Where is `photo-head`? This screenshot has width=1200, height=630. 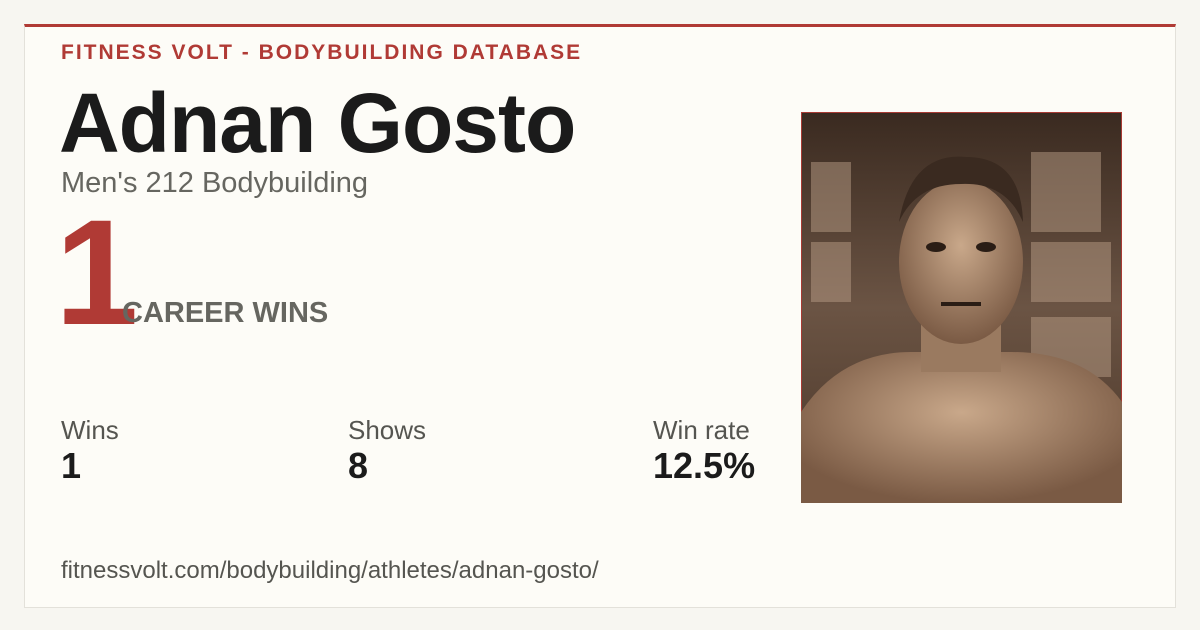 photo-head is located at coordinates (961, 262).